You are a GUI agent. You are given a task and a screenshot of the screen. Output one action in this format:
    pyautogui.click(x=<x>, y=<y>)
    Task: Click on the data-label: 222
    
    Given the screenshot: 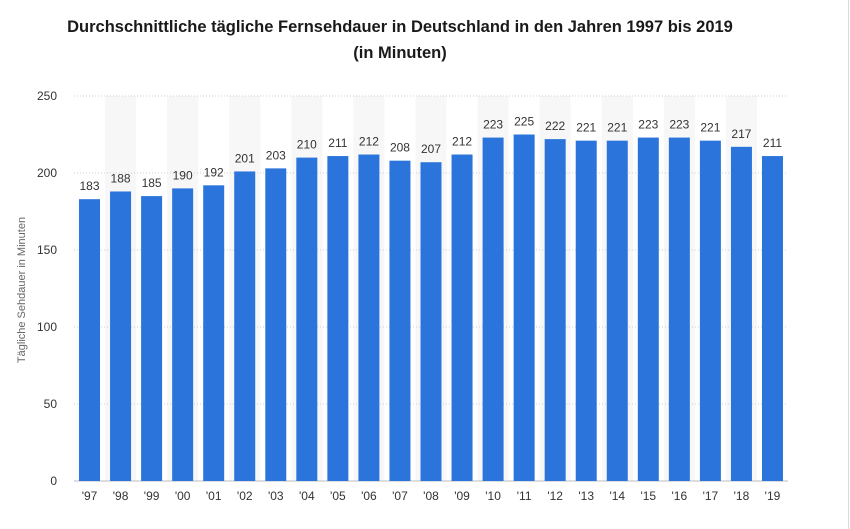 What is the action you would take?
    pyautogui.click(x=555, y=126)
    